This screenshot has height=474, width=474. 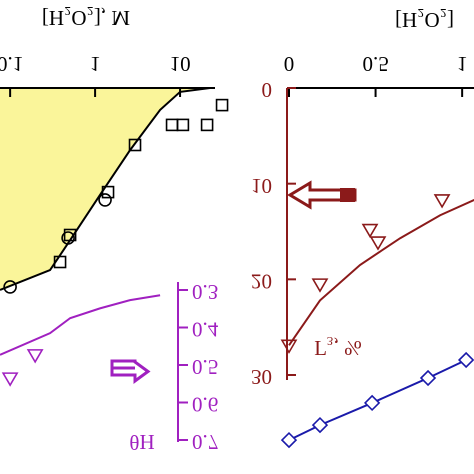 I want to click on arrow-tail, so click(x=347, y=195).